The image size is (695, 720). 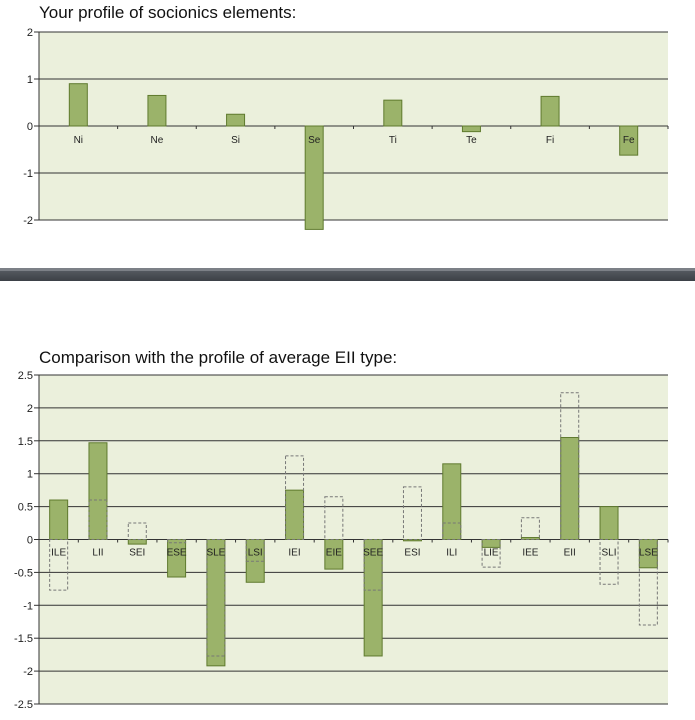 I want to click on bar-ILI, so click(x=452, y=501).